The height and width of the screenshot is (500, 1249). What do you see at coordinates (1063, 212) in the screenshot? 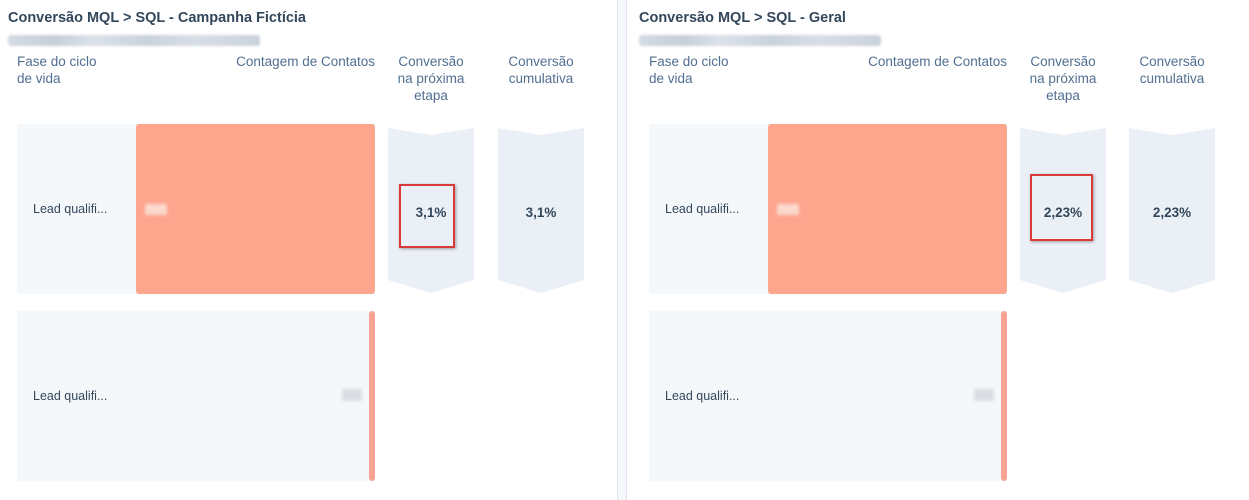
I see `conversion-next-step-value: 2,23%` at bounding box center [1063, 212].